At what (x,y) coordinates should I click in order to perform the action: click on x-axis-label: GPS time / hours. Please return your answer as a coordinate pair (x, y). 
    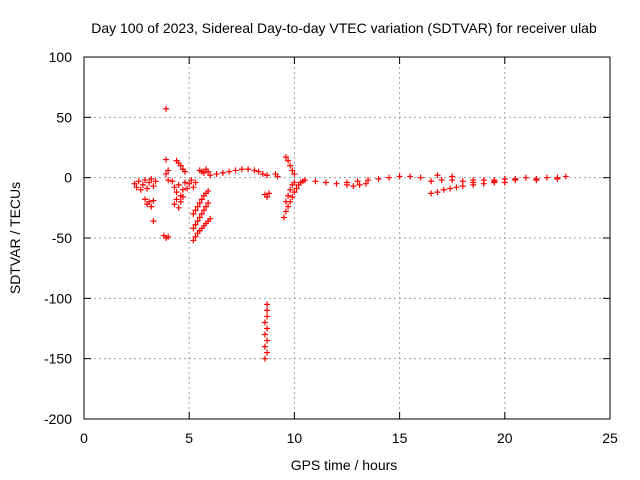
    Looking at the image, I should click on (344, 465).